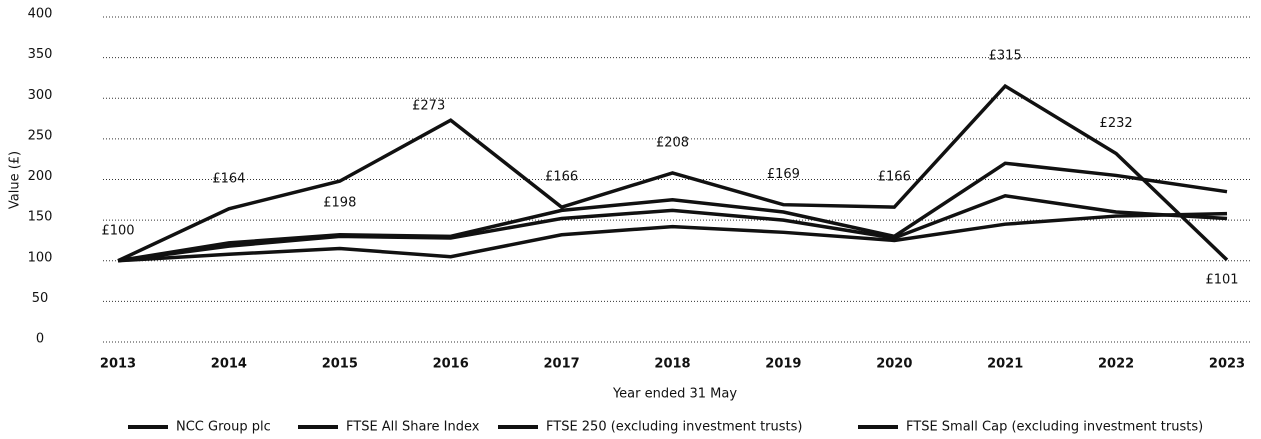 The image size is (1261, 439). What do you see at coordinates (40, 14) in the screenshot?
I see `y-tick-label: 400` at bounding box center [40, 14].